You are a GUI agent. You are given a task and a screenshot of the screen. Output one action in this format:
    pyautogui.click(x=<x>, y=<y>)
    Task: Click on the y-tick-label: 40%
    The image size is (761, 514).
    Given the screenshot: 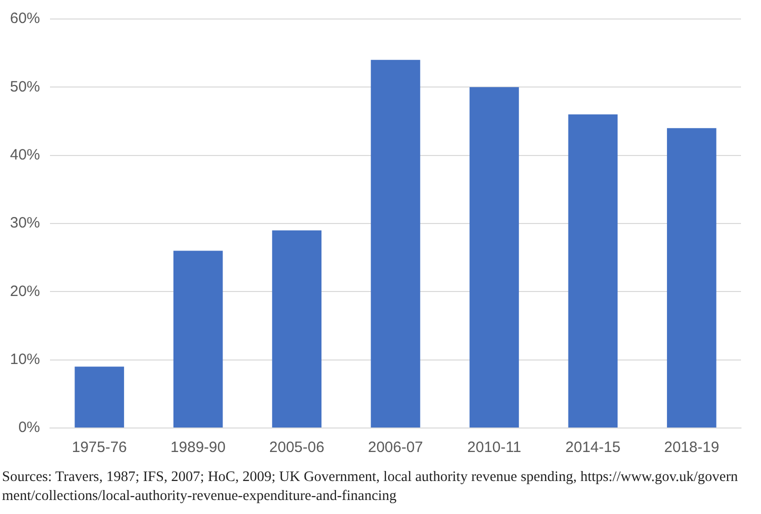 What is the action you would take?
    pyautogui.click(x=25, y=155)
    